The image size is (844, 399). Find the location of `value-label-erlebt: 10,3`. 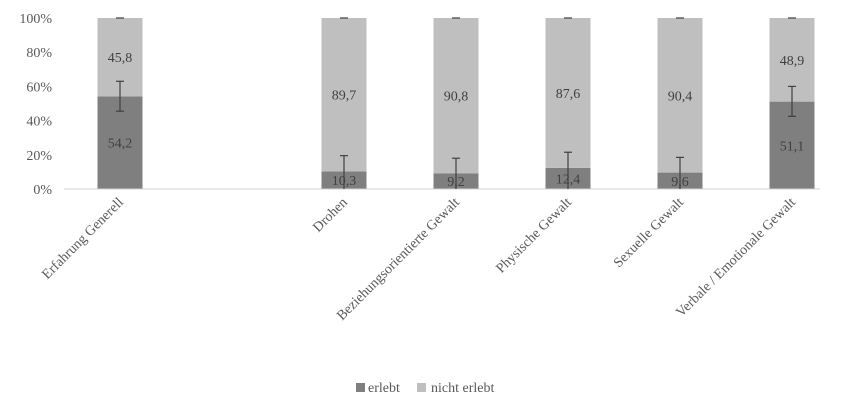

value-label-erlebt: 10,3 is located at coordinates (344, 181).